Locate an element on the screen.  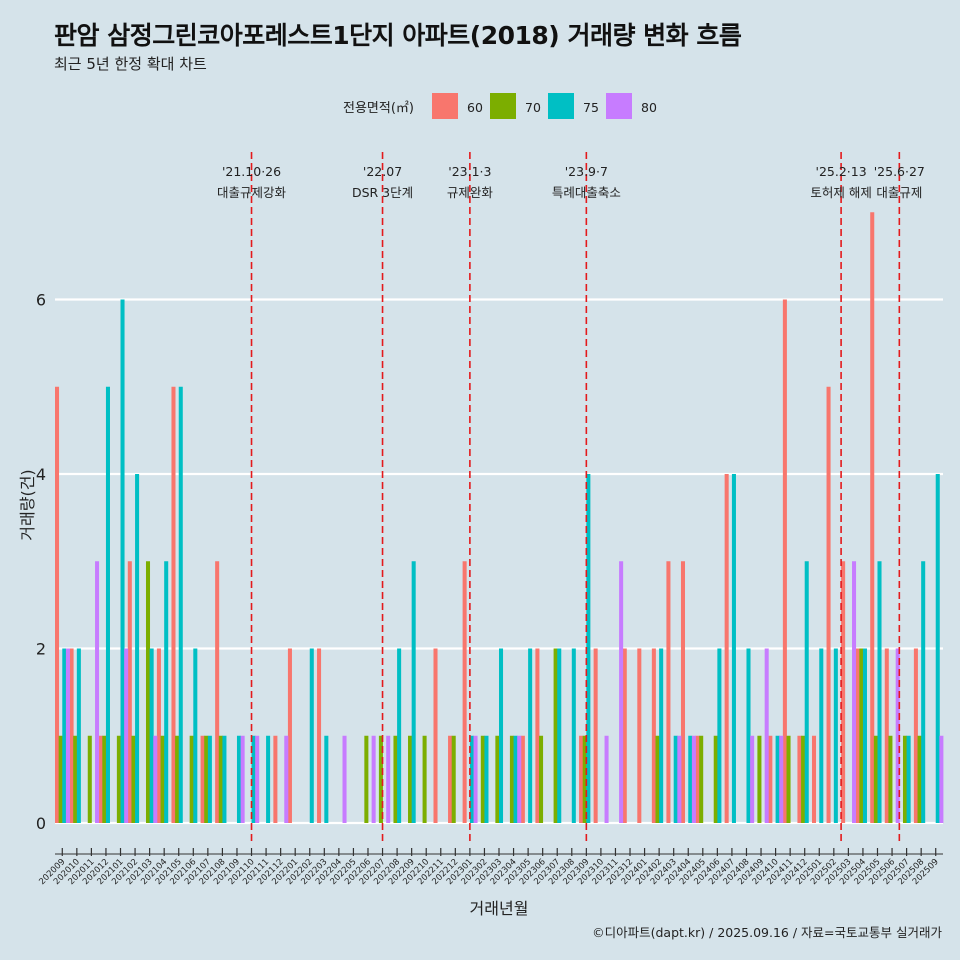
event-date-label: '25.6·27 is located at coordinates (899, 171).